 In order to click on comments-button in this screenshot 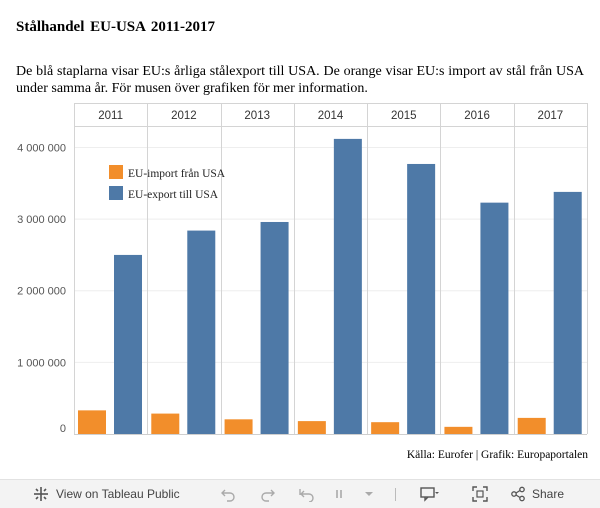, I will do `click(430, 494)`.